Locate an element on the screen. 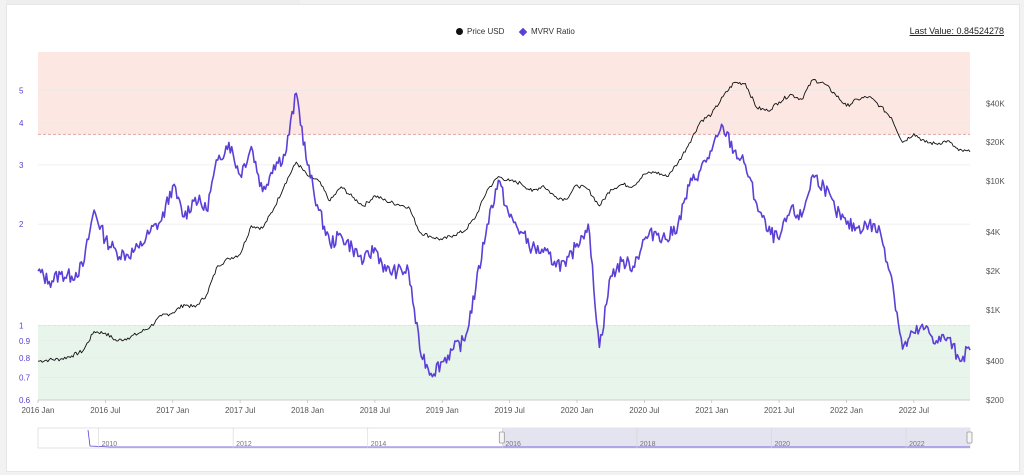 Image resolution: width=1024 pixels, height=475 pixels. mvrv-legend-label: MVRV Ratio is located at coordinates (553, 31).